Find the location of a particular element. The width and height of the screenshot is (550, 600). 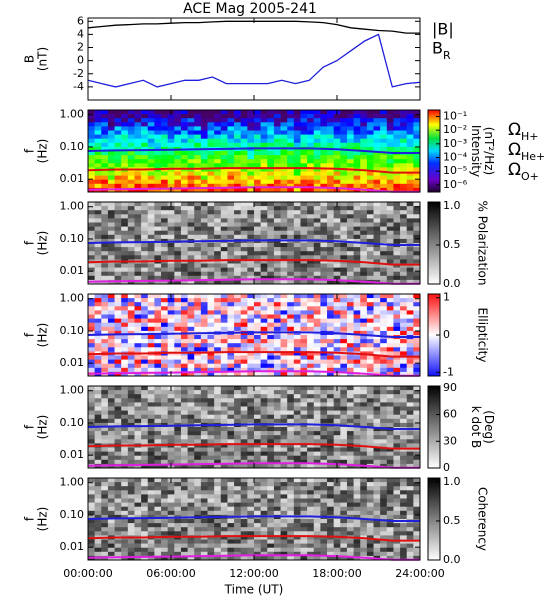

colorbar-label: Ellipticity is located at coordinates (483, 335).